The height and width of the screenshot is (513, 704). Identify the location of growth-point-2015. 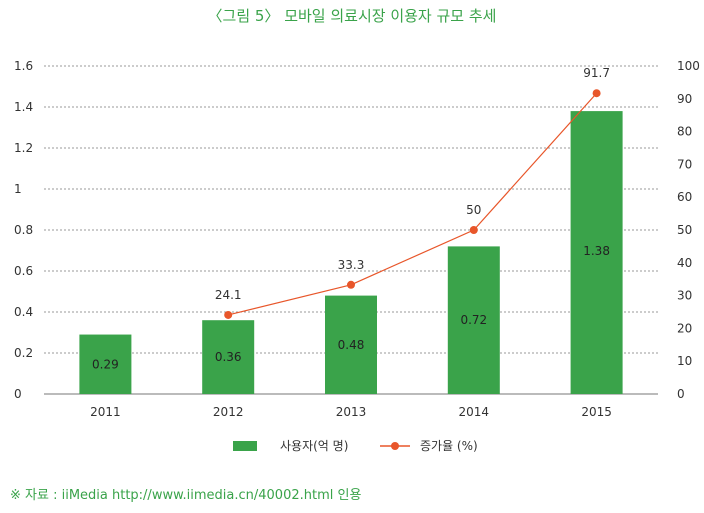
(596, 93).